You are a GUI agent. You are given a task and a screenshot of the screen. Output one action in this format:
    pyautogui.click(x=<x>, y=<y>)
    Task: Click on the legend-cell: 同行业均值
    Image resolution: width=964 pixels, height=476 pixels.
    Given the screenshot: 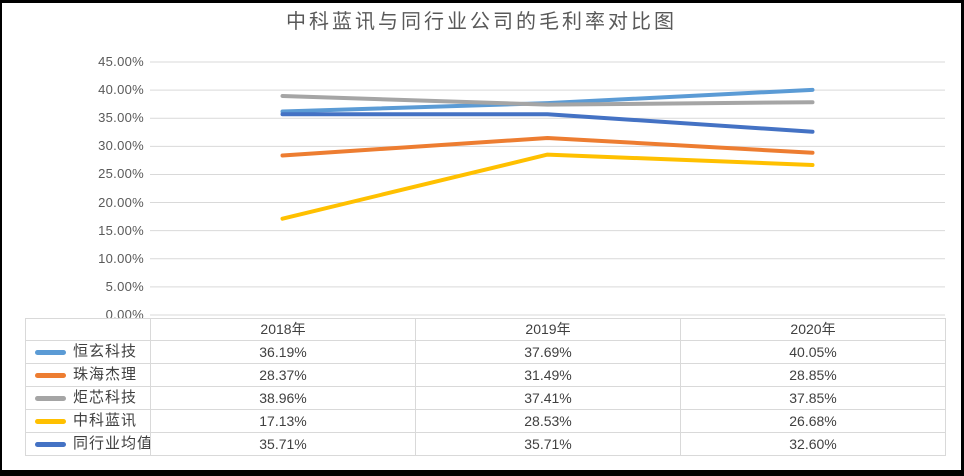 What is the action you would take?
    pyautogui.click(x=88, y=444)
    